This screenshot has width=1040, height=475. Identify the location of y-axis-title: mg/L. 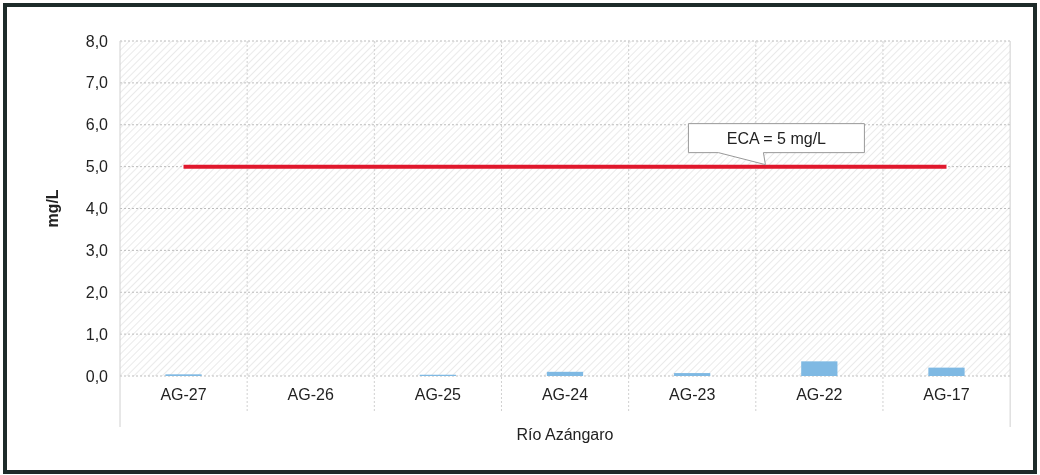
(52, 208).